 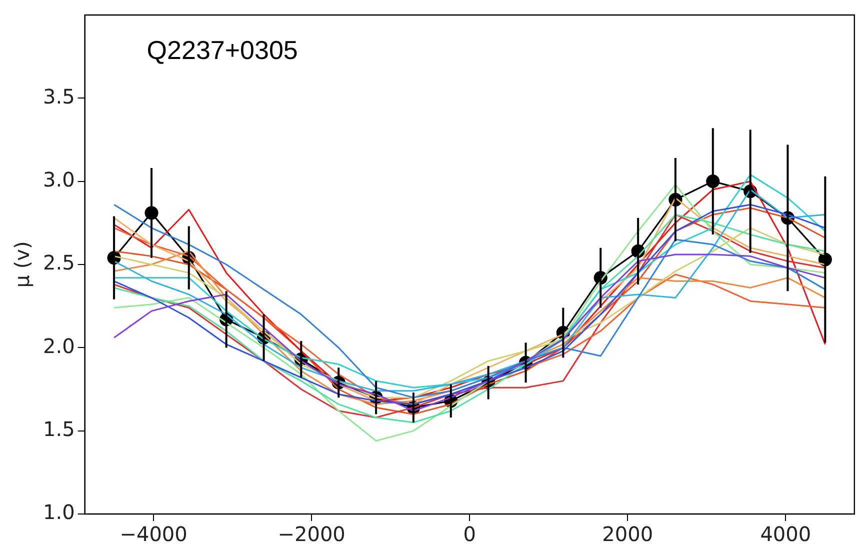 I want to click on x-tick-label: 0, so click(x=469, y=534).